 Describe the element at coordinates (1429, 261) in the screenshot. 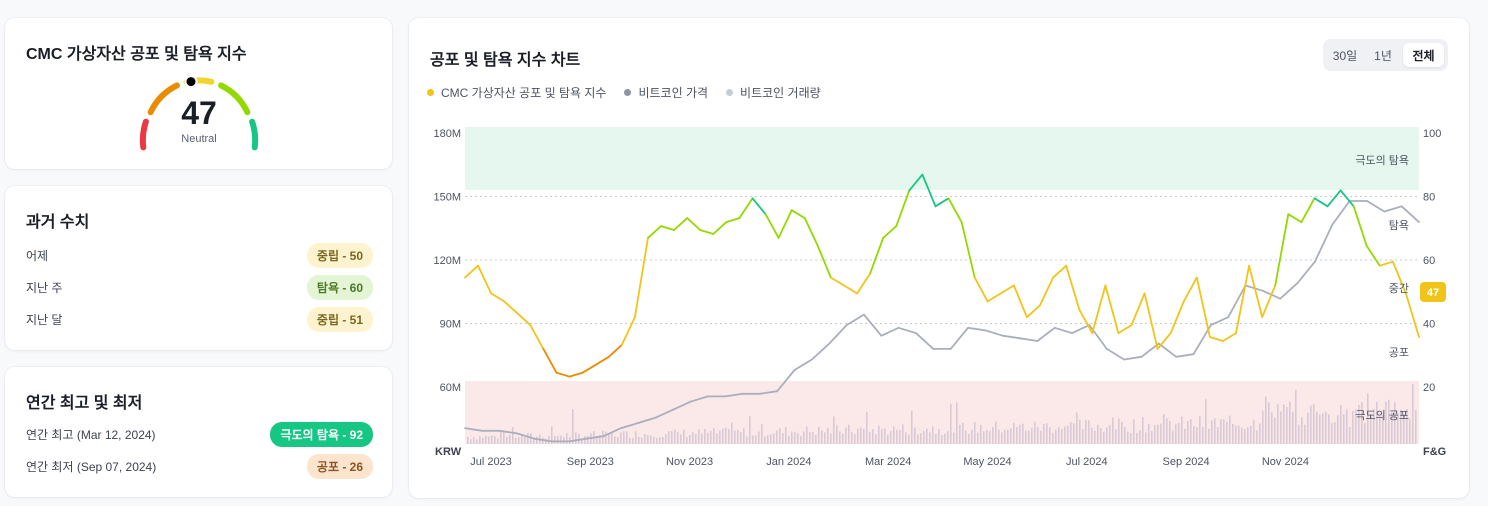

I see `right-axis-tick: 60` at that location.